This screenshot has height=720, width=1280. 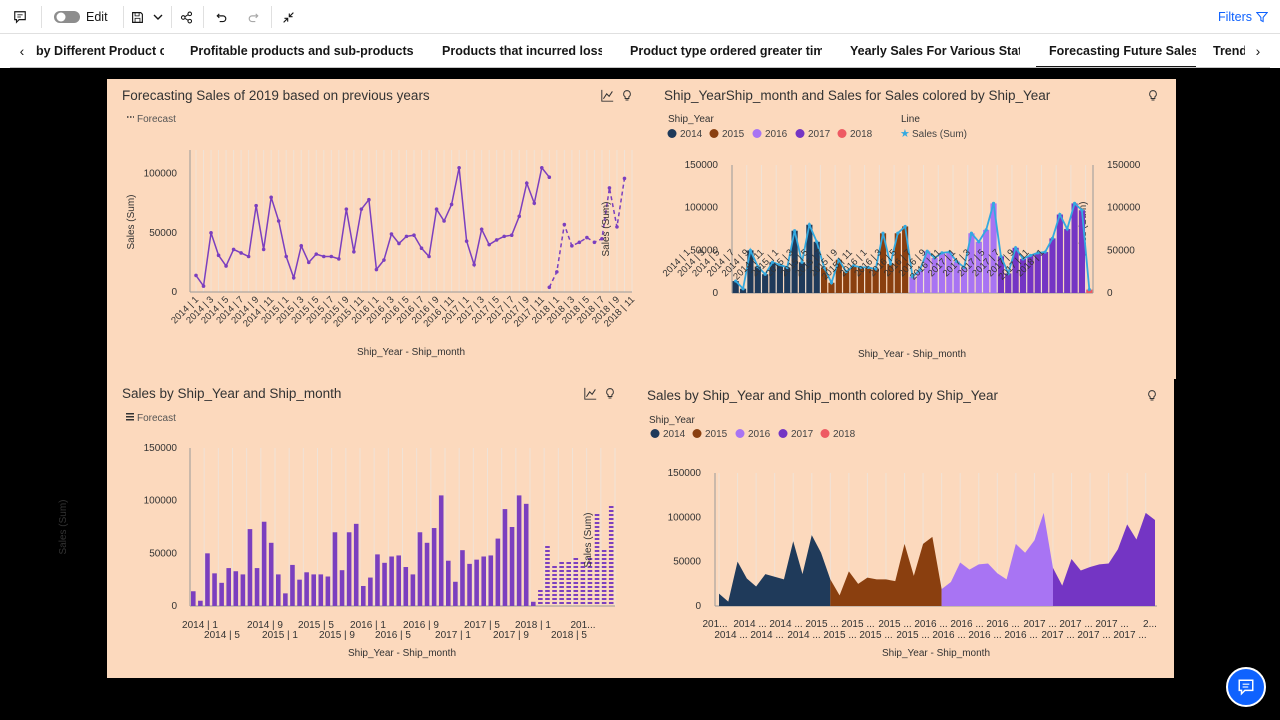 I want to click on panel-title: Sales by Ship_Year and Ship_month, so click(x=232, y=393).